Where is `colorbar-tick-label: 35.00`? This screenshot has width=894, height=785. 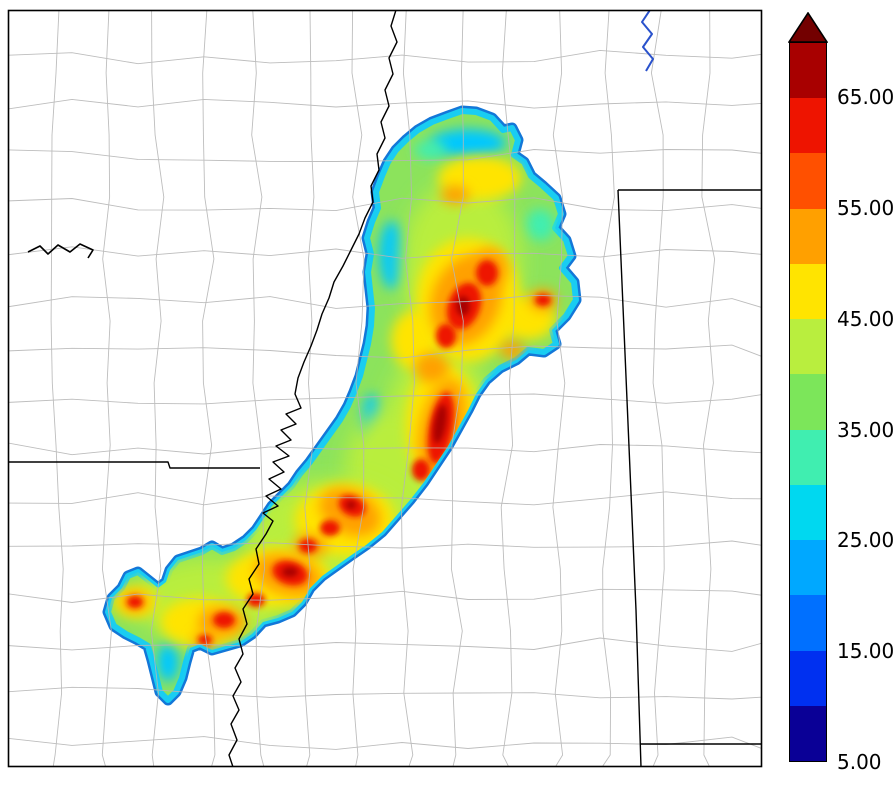 colorbar-tick-label: 35.00 is located at coordinates (865, 429).